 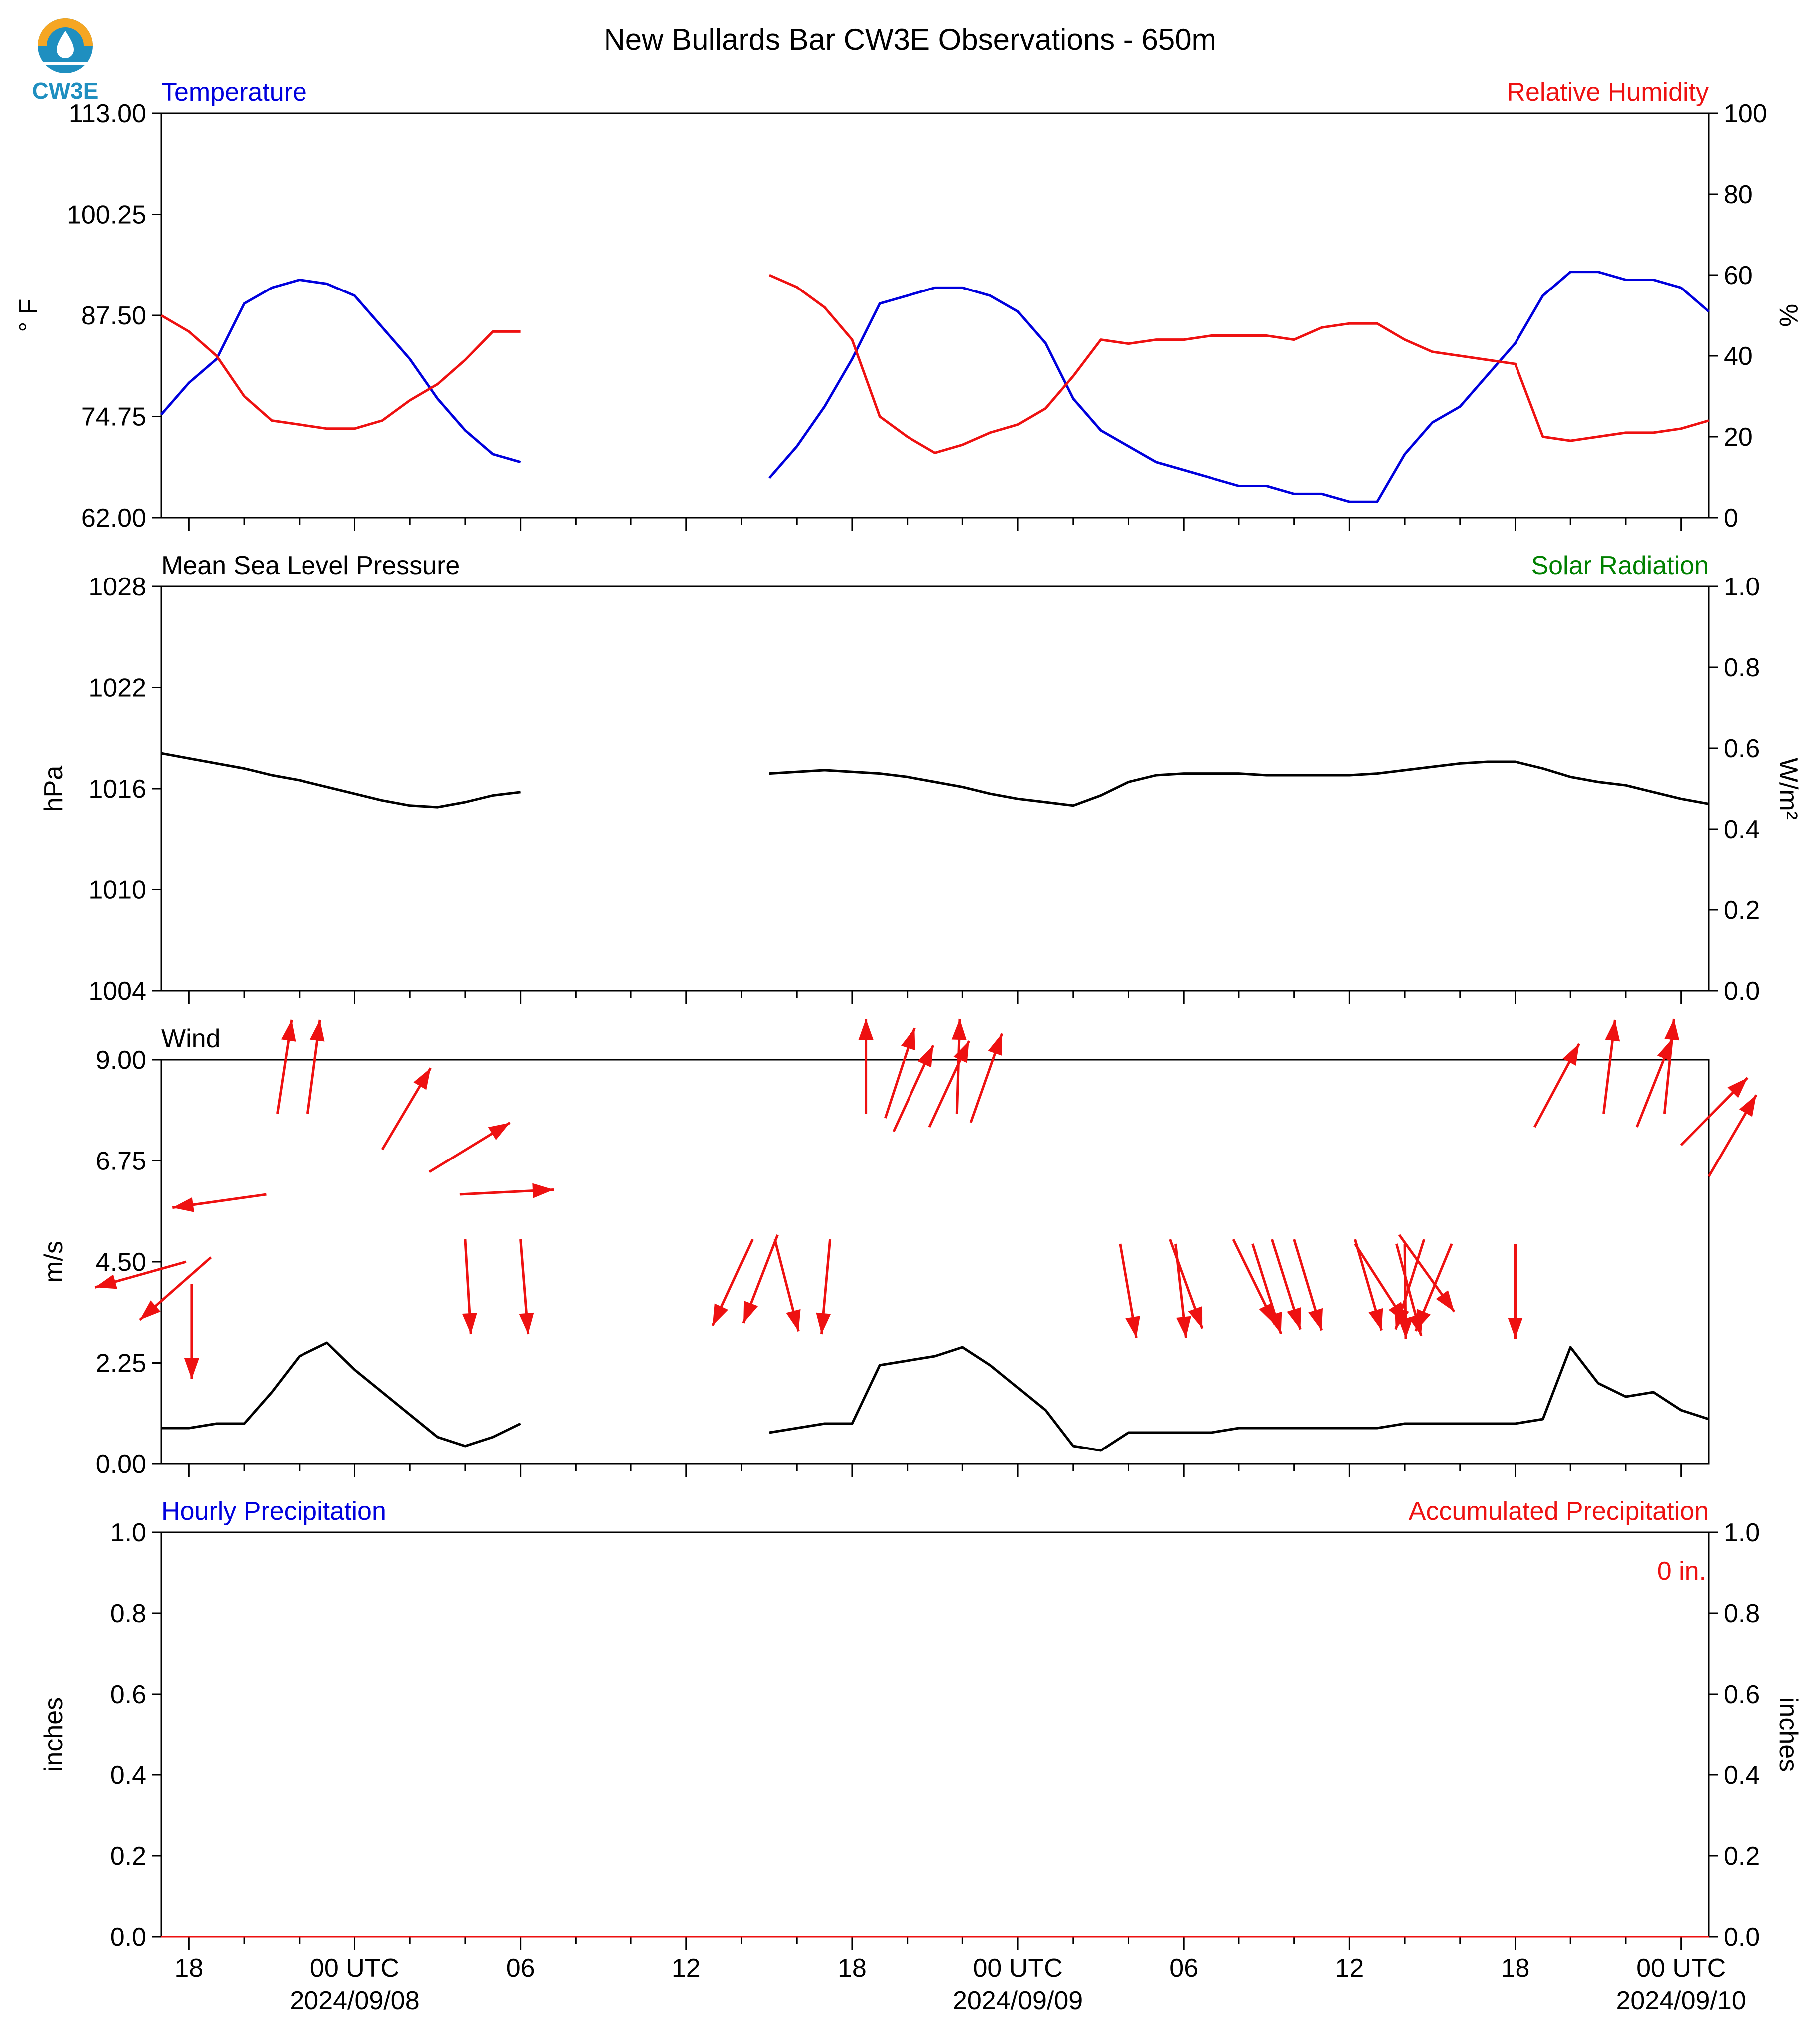 What do you see at coordinates (128, 1613) in the screenshot?
I see `y-tick-label-left: 0.8` at bounding box center [128, 1613].